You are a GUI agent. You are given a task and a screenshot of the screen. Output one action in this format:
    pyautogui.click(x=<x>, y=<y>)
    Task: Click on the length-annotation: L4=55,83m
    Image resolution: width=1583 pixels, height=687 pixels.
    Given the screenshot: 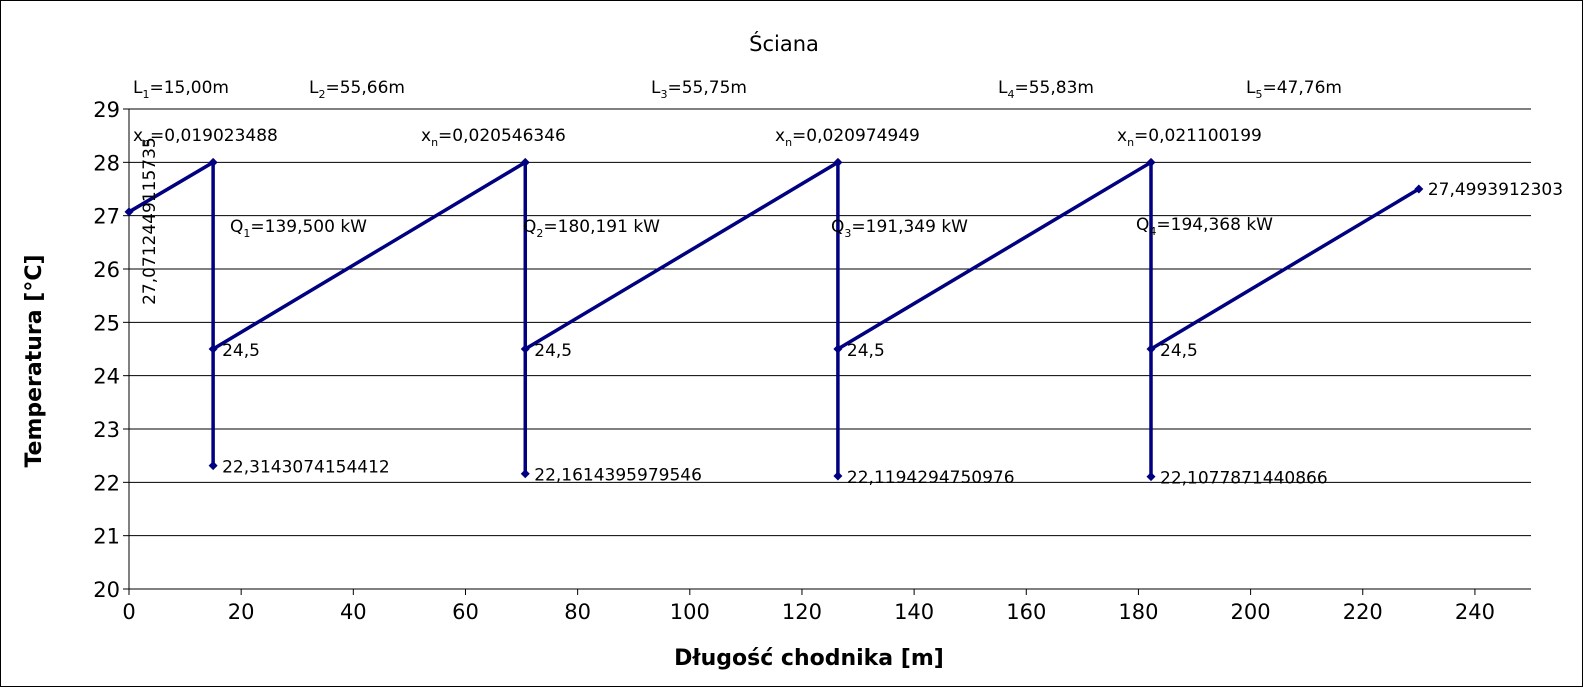 What is the action you would take?
    pyautogui.click(x=1046, y=89)
    